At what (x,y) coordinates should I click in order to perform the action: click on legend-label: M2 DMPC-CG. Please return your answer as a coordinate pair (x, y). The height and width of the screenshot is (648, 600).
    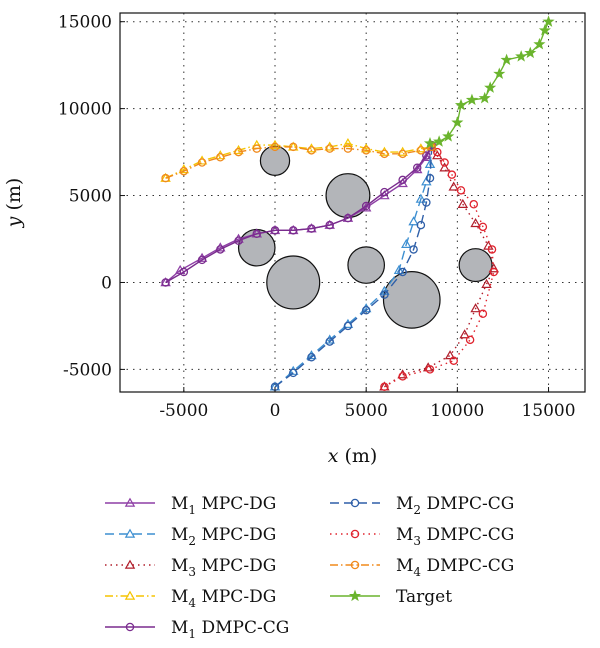
    Looking at the image, I should click on (455, 505).